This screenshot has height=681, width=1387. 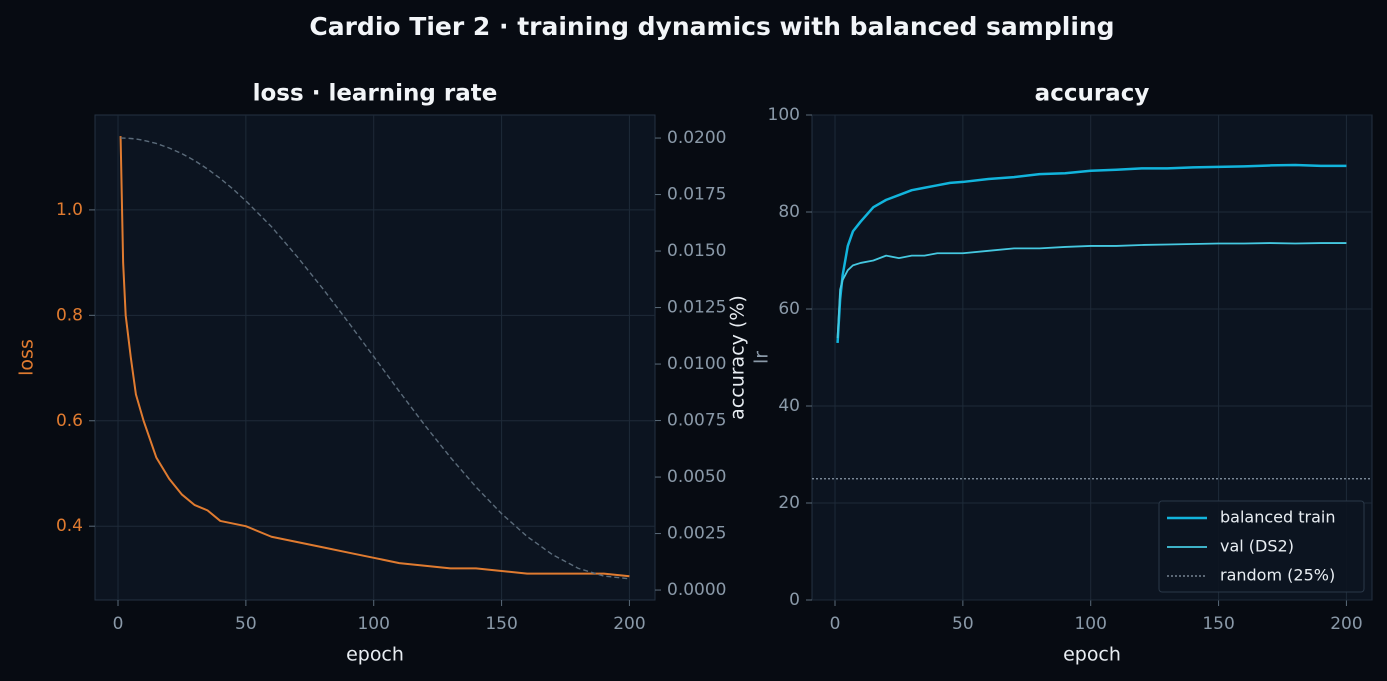 What do you see at coordinates (696, 364) in the screenshot?
I see `y2-tick-label: 0.0100` at bounding box center [696, 364].